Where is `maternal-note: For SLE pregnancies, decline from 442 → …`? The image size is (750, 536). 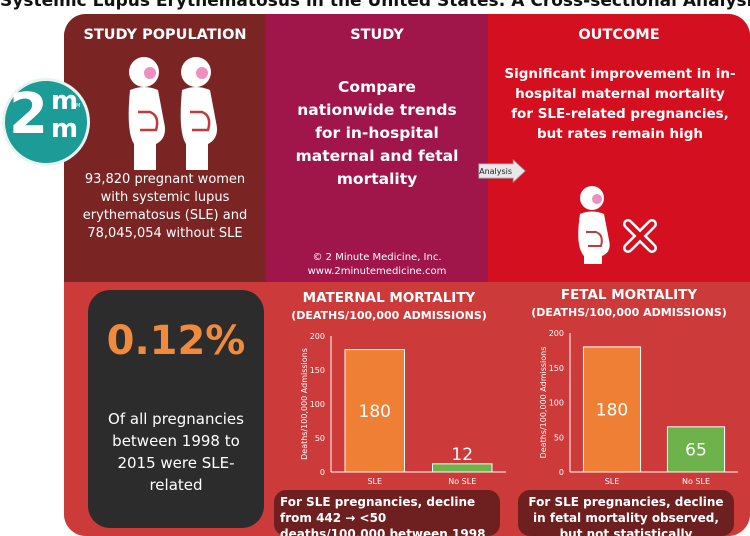 maternal-note: For SLE pregnancies, decline from 442 → … is located at coordinates (387, 513).